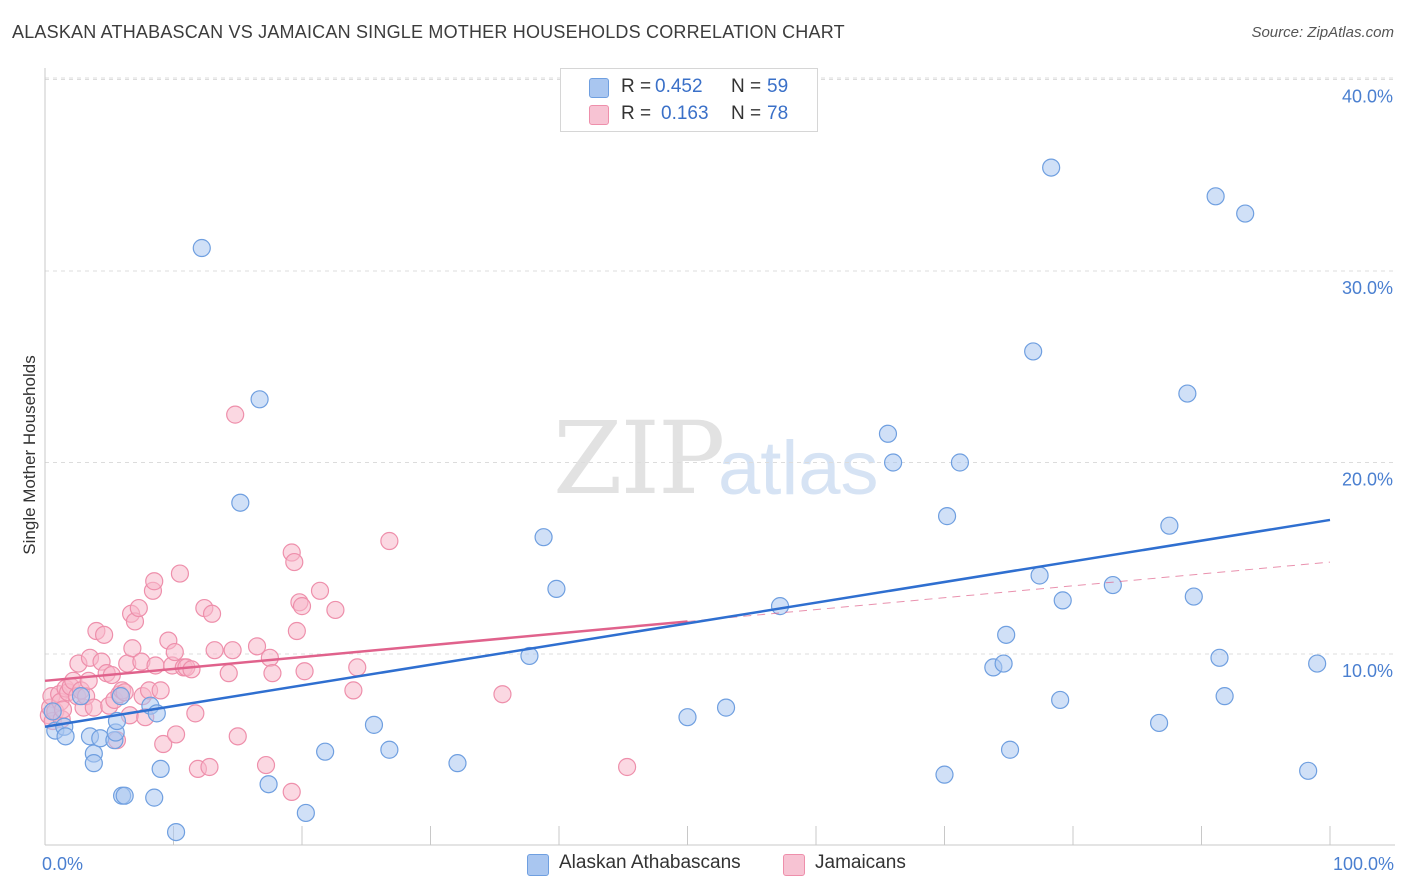  I want to click on legend-r-value-jamaican: 0.163, so click(685, 113).